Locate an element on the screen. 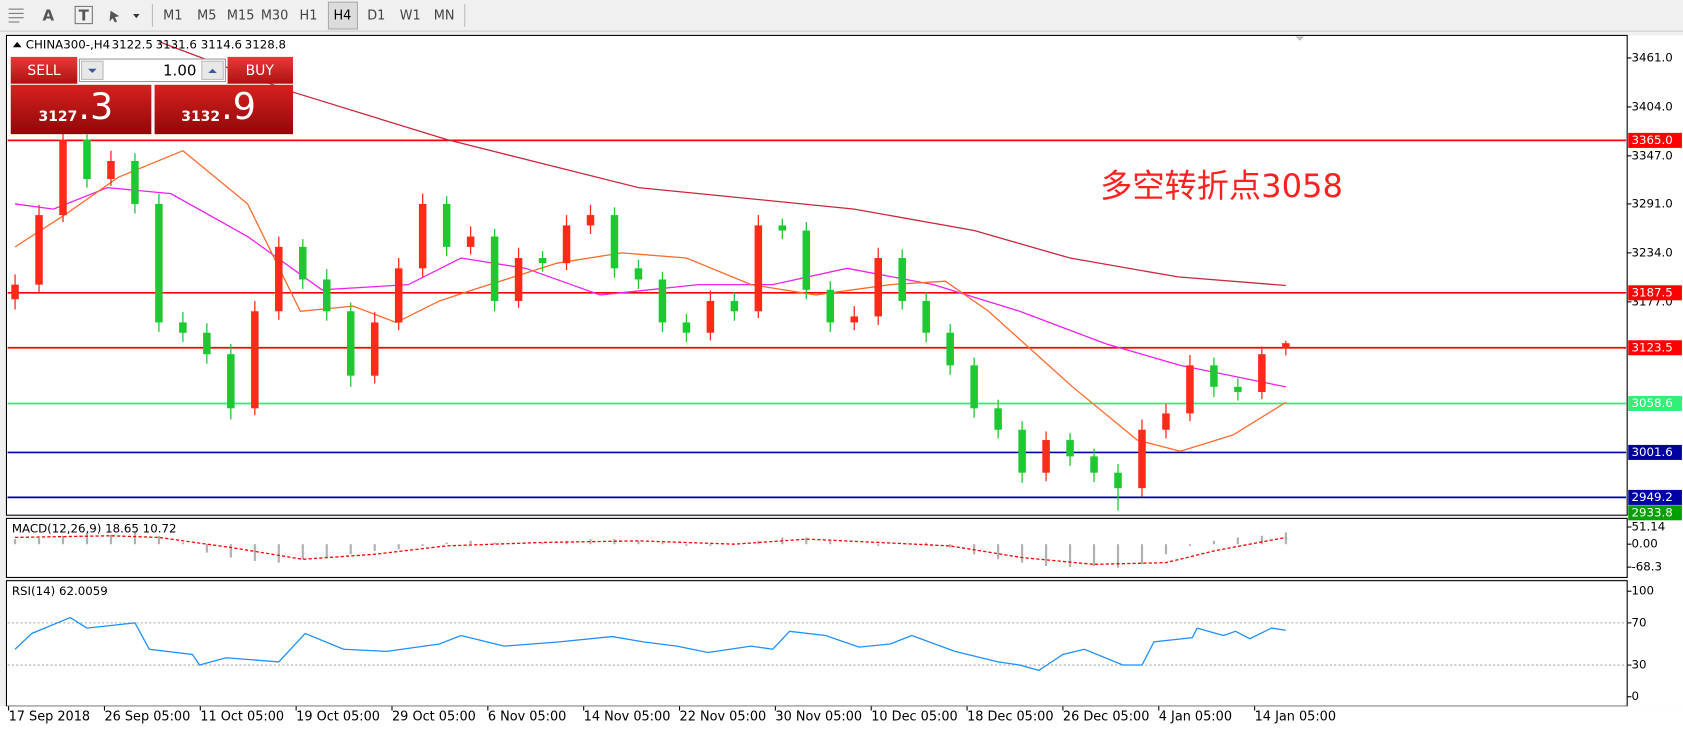 The width and height of the screenshot is (1683, 732). macd-tick-label: 51.14 is located at coordinates (1648, 526).